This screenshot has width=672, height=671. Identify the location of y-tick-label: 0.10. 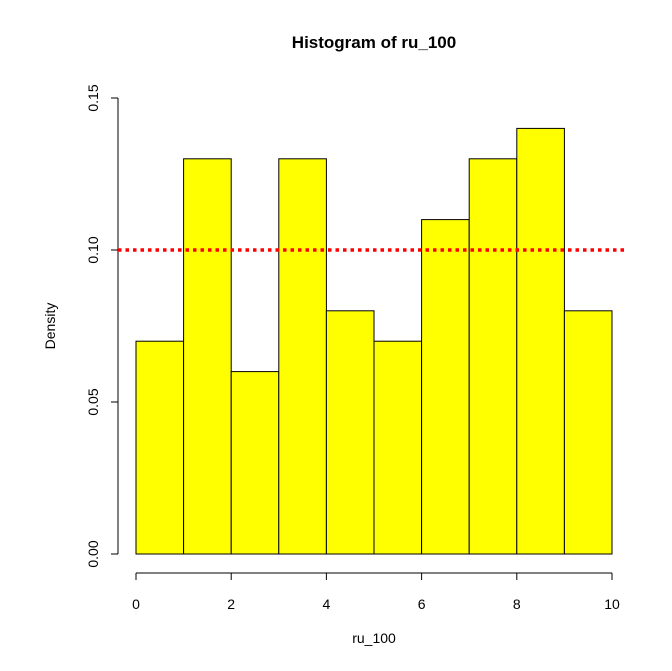
(93, 249).